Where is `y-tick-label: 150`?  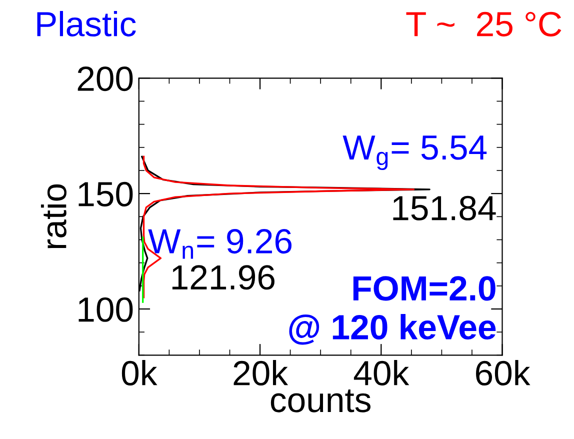 y-tick-label: 150 is located at coordinates (105, 194).